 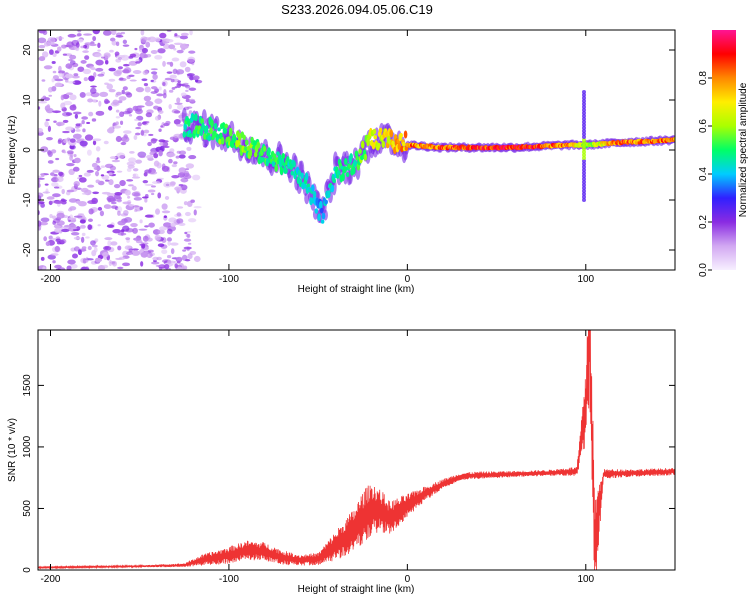 What do you see at coordinates (50, 279) in the screenshot?
I see `x-tick-label: -200` at bounding box center [50, 279].